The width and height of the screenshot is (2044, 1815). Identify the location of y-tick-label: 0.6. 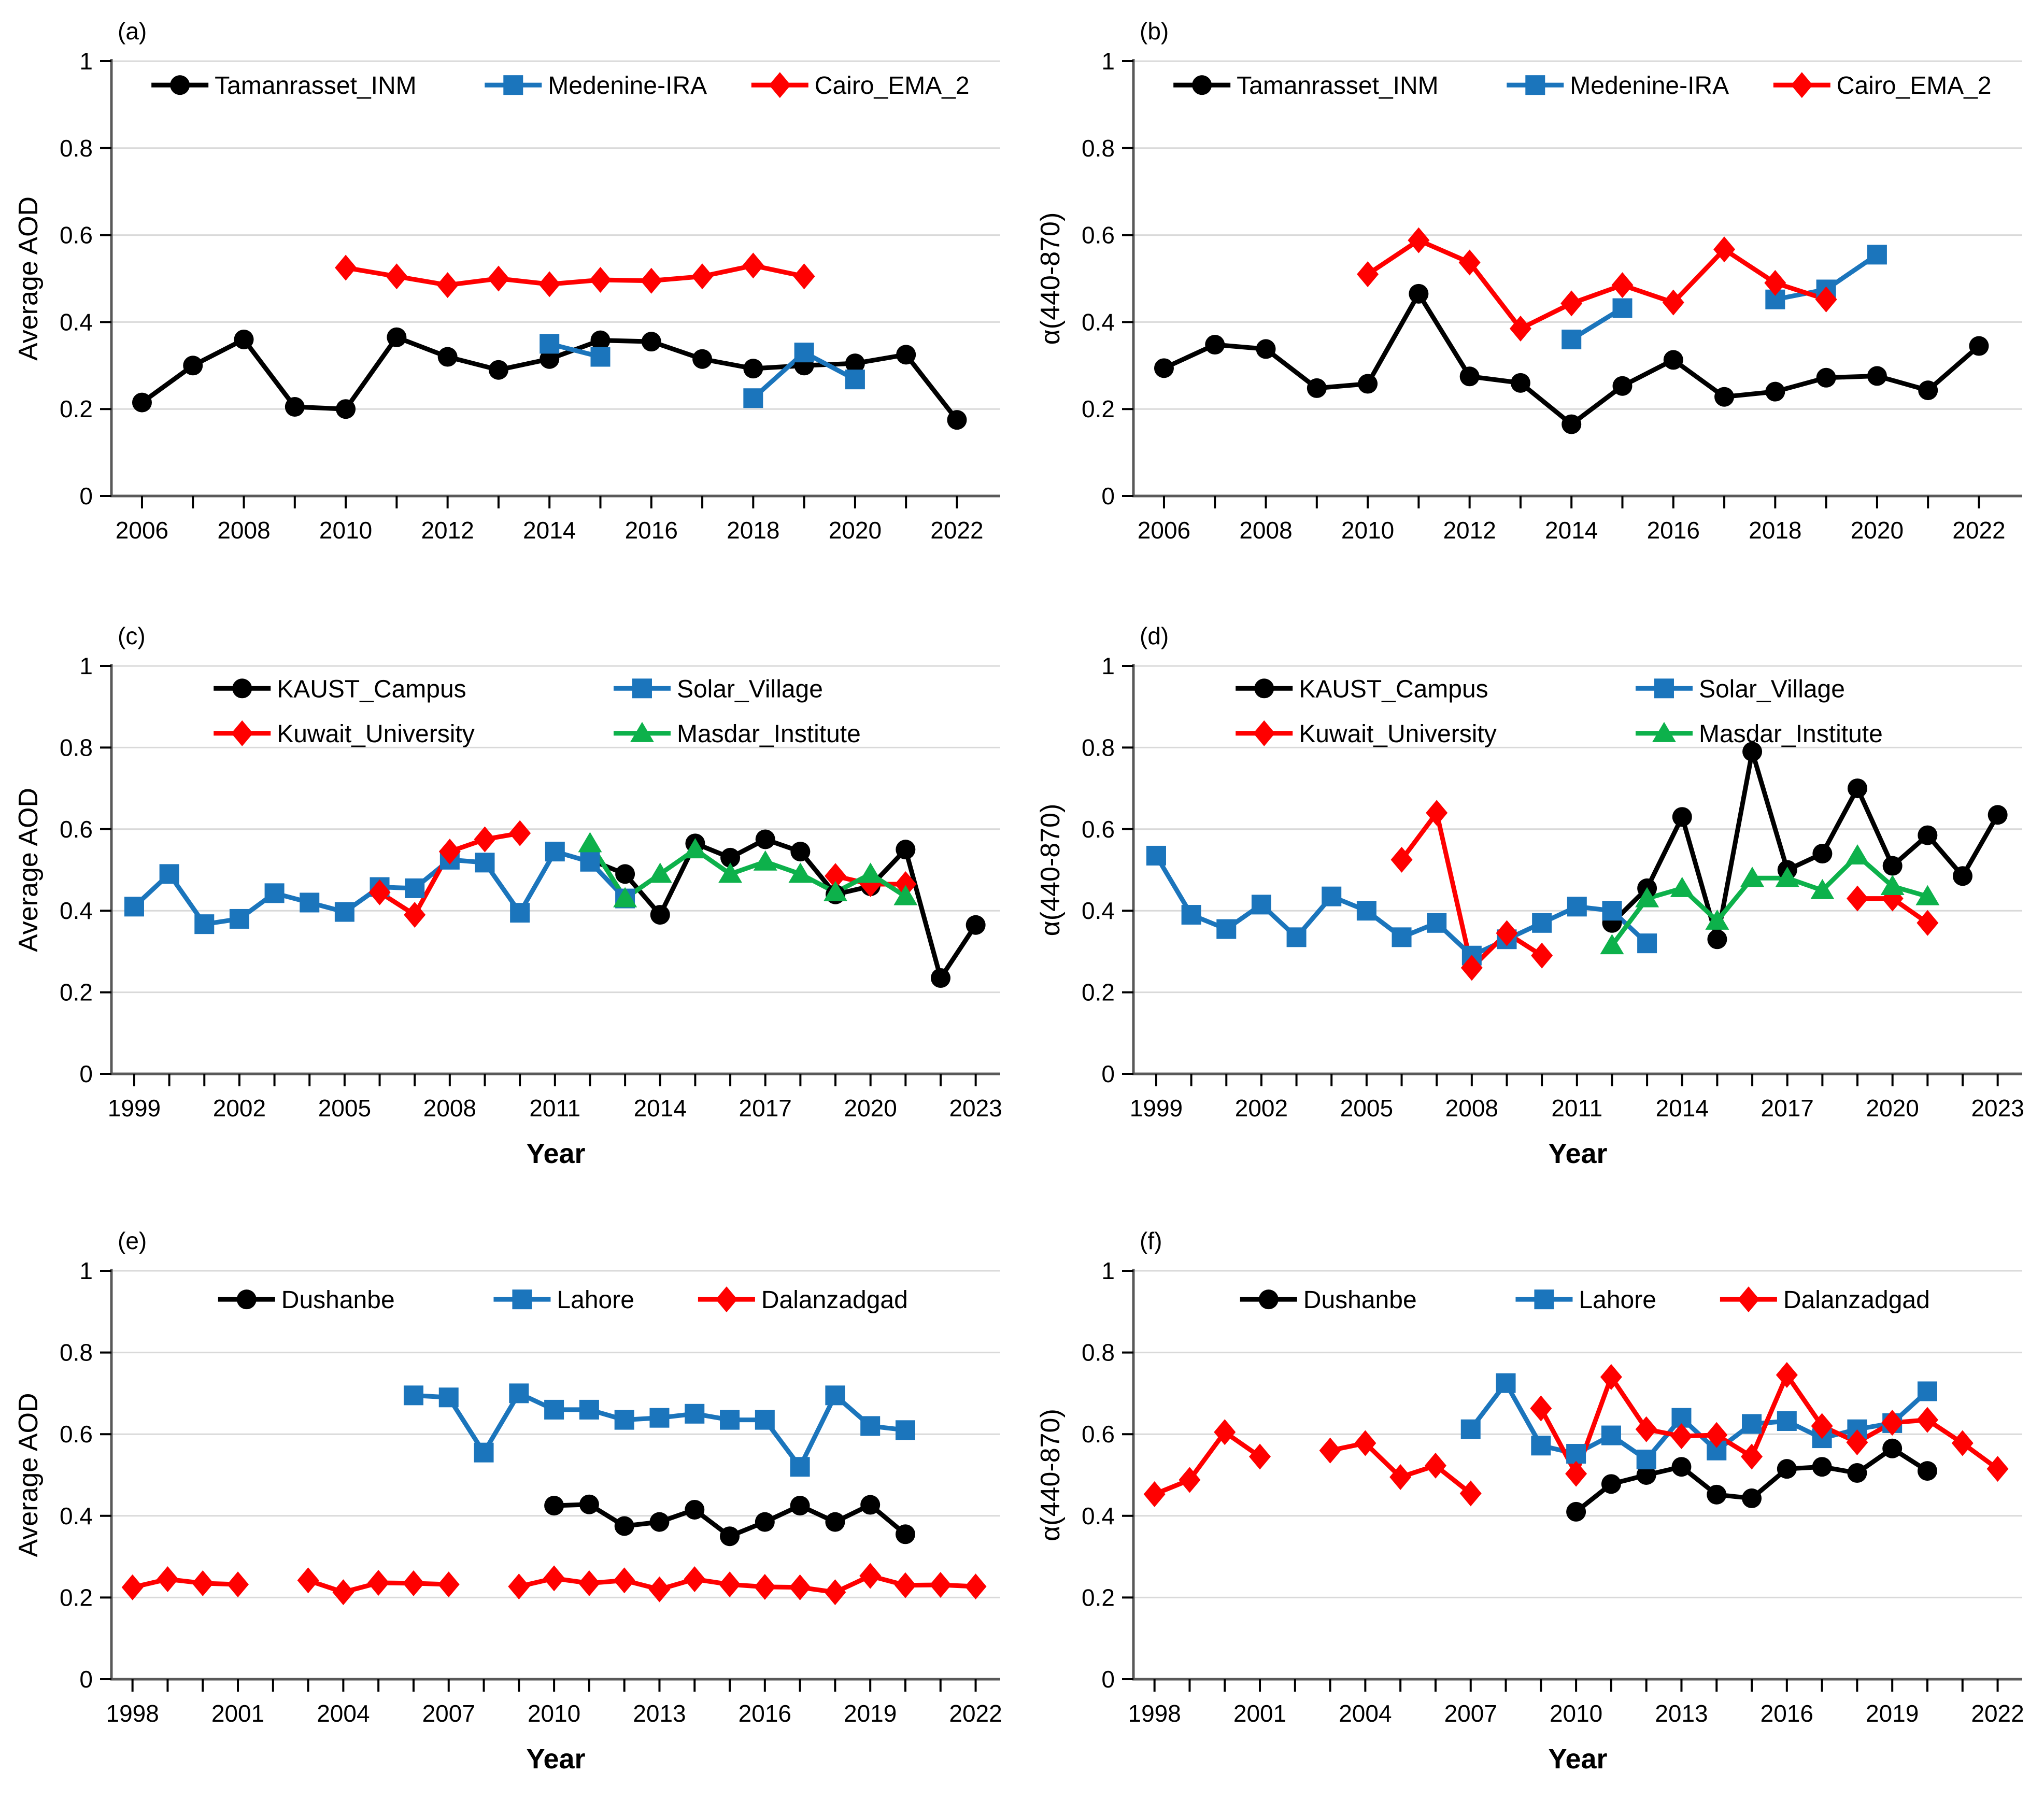
(76, 235).